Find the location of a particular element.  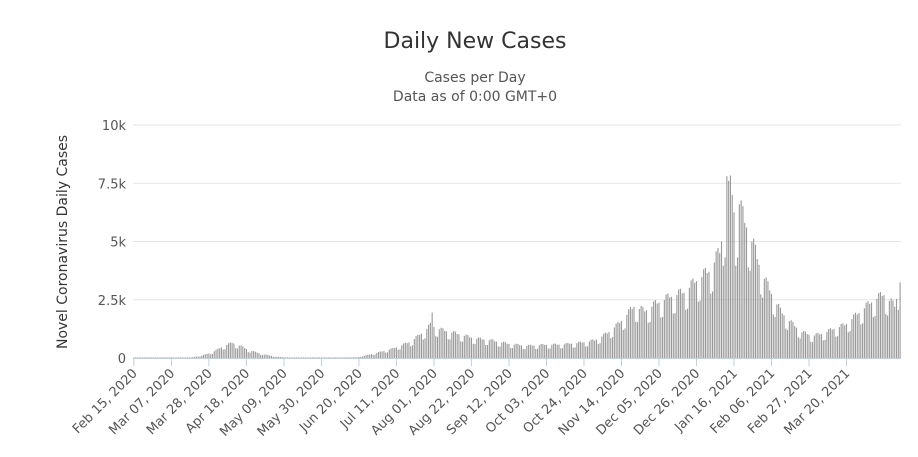

y-tick-label: 5k is located at coordinates (118, 243).